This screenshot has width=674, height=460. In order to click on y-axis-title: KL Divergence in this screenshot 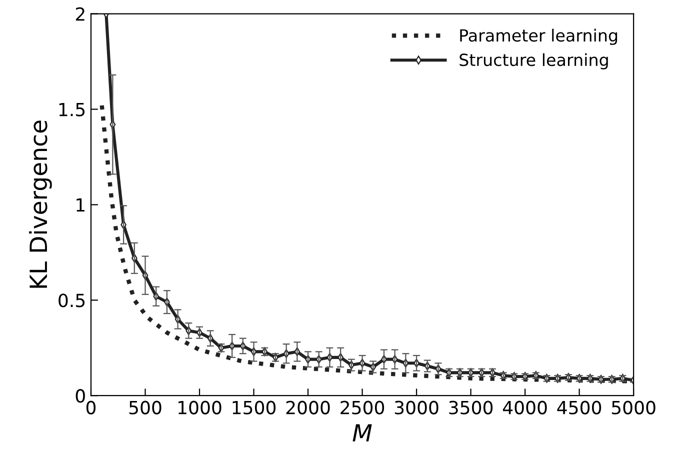, I will do `click(40, 204)`.